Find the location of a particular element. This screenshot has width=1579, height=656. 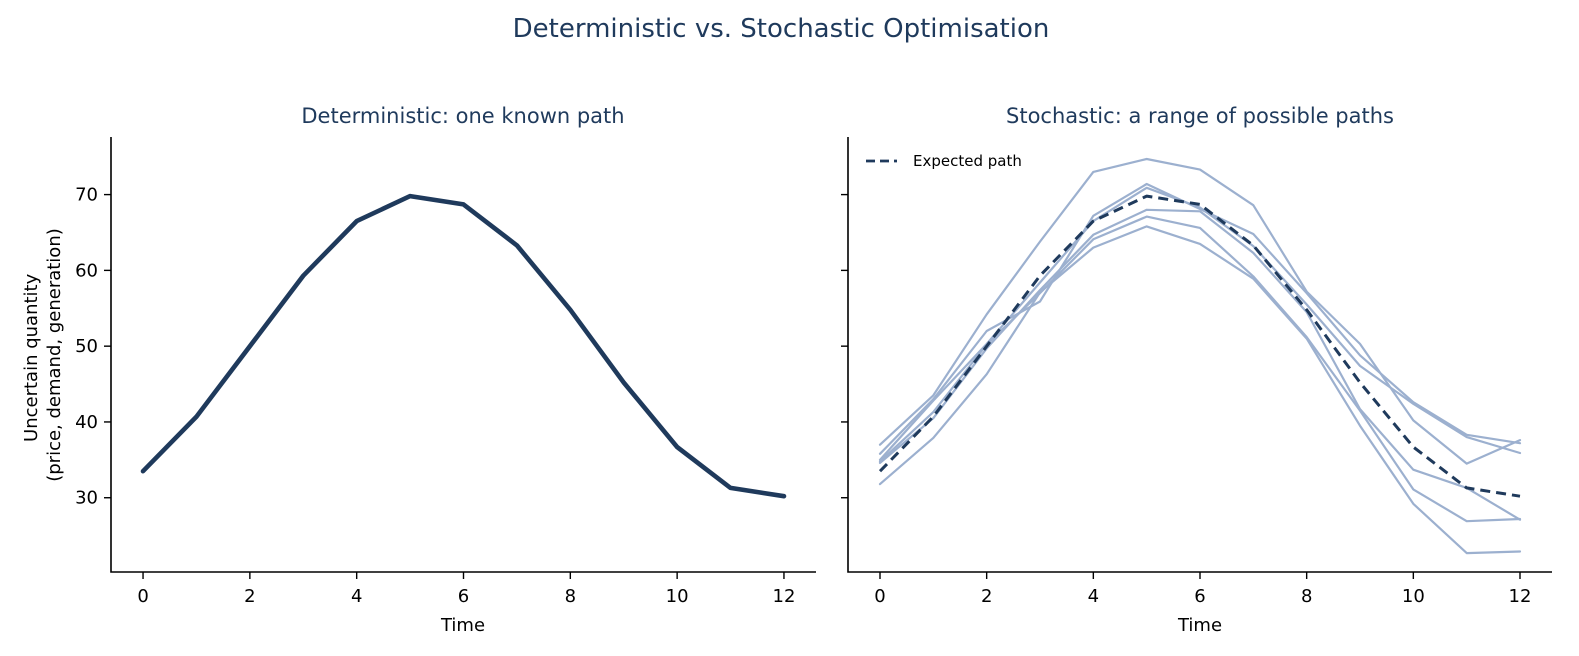

deterministic-y-tick-label: 60 is located at coordinates (86, 270).